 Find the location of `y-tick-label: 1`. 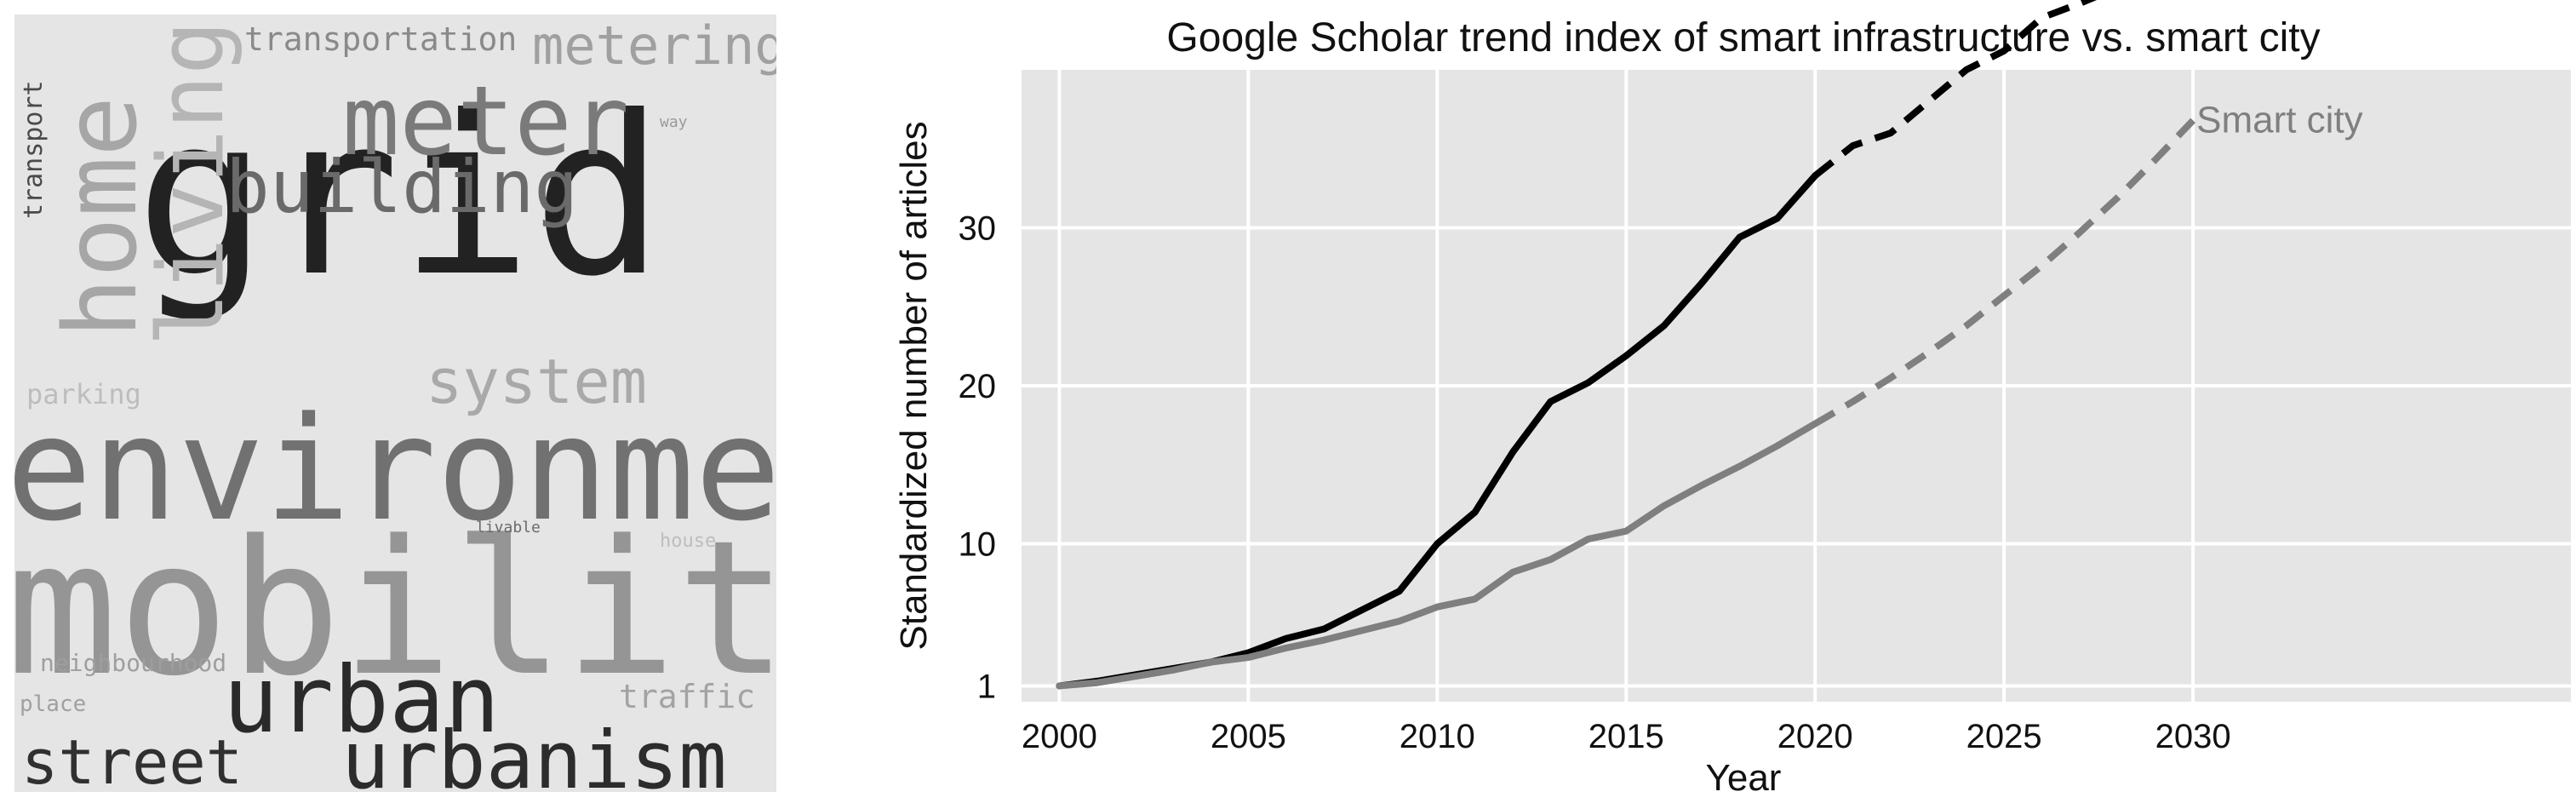

y-tick-label: 1 is located at coordinates (987, 686).